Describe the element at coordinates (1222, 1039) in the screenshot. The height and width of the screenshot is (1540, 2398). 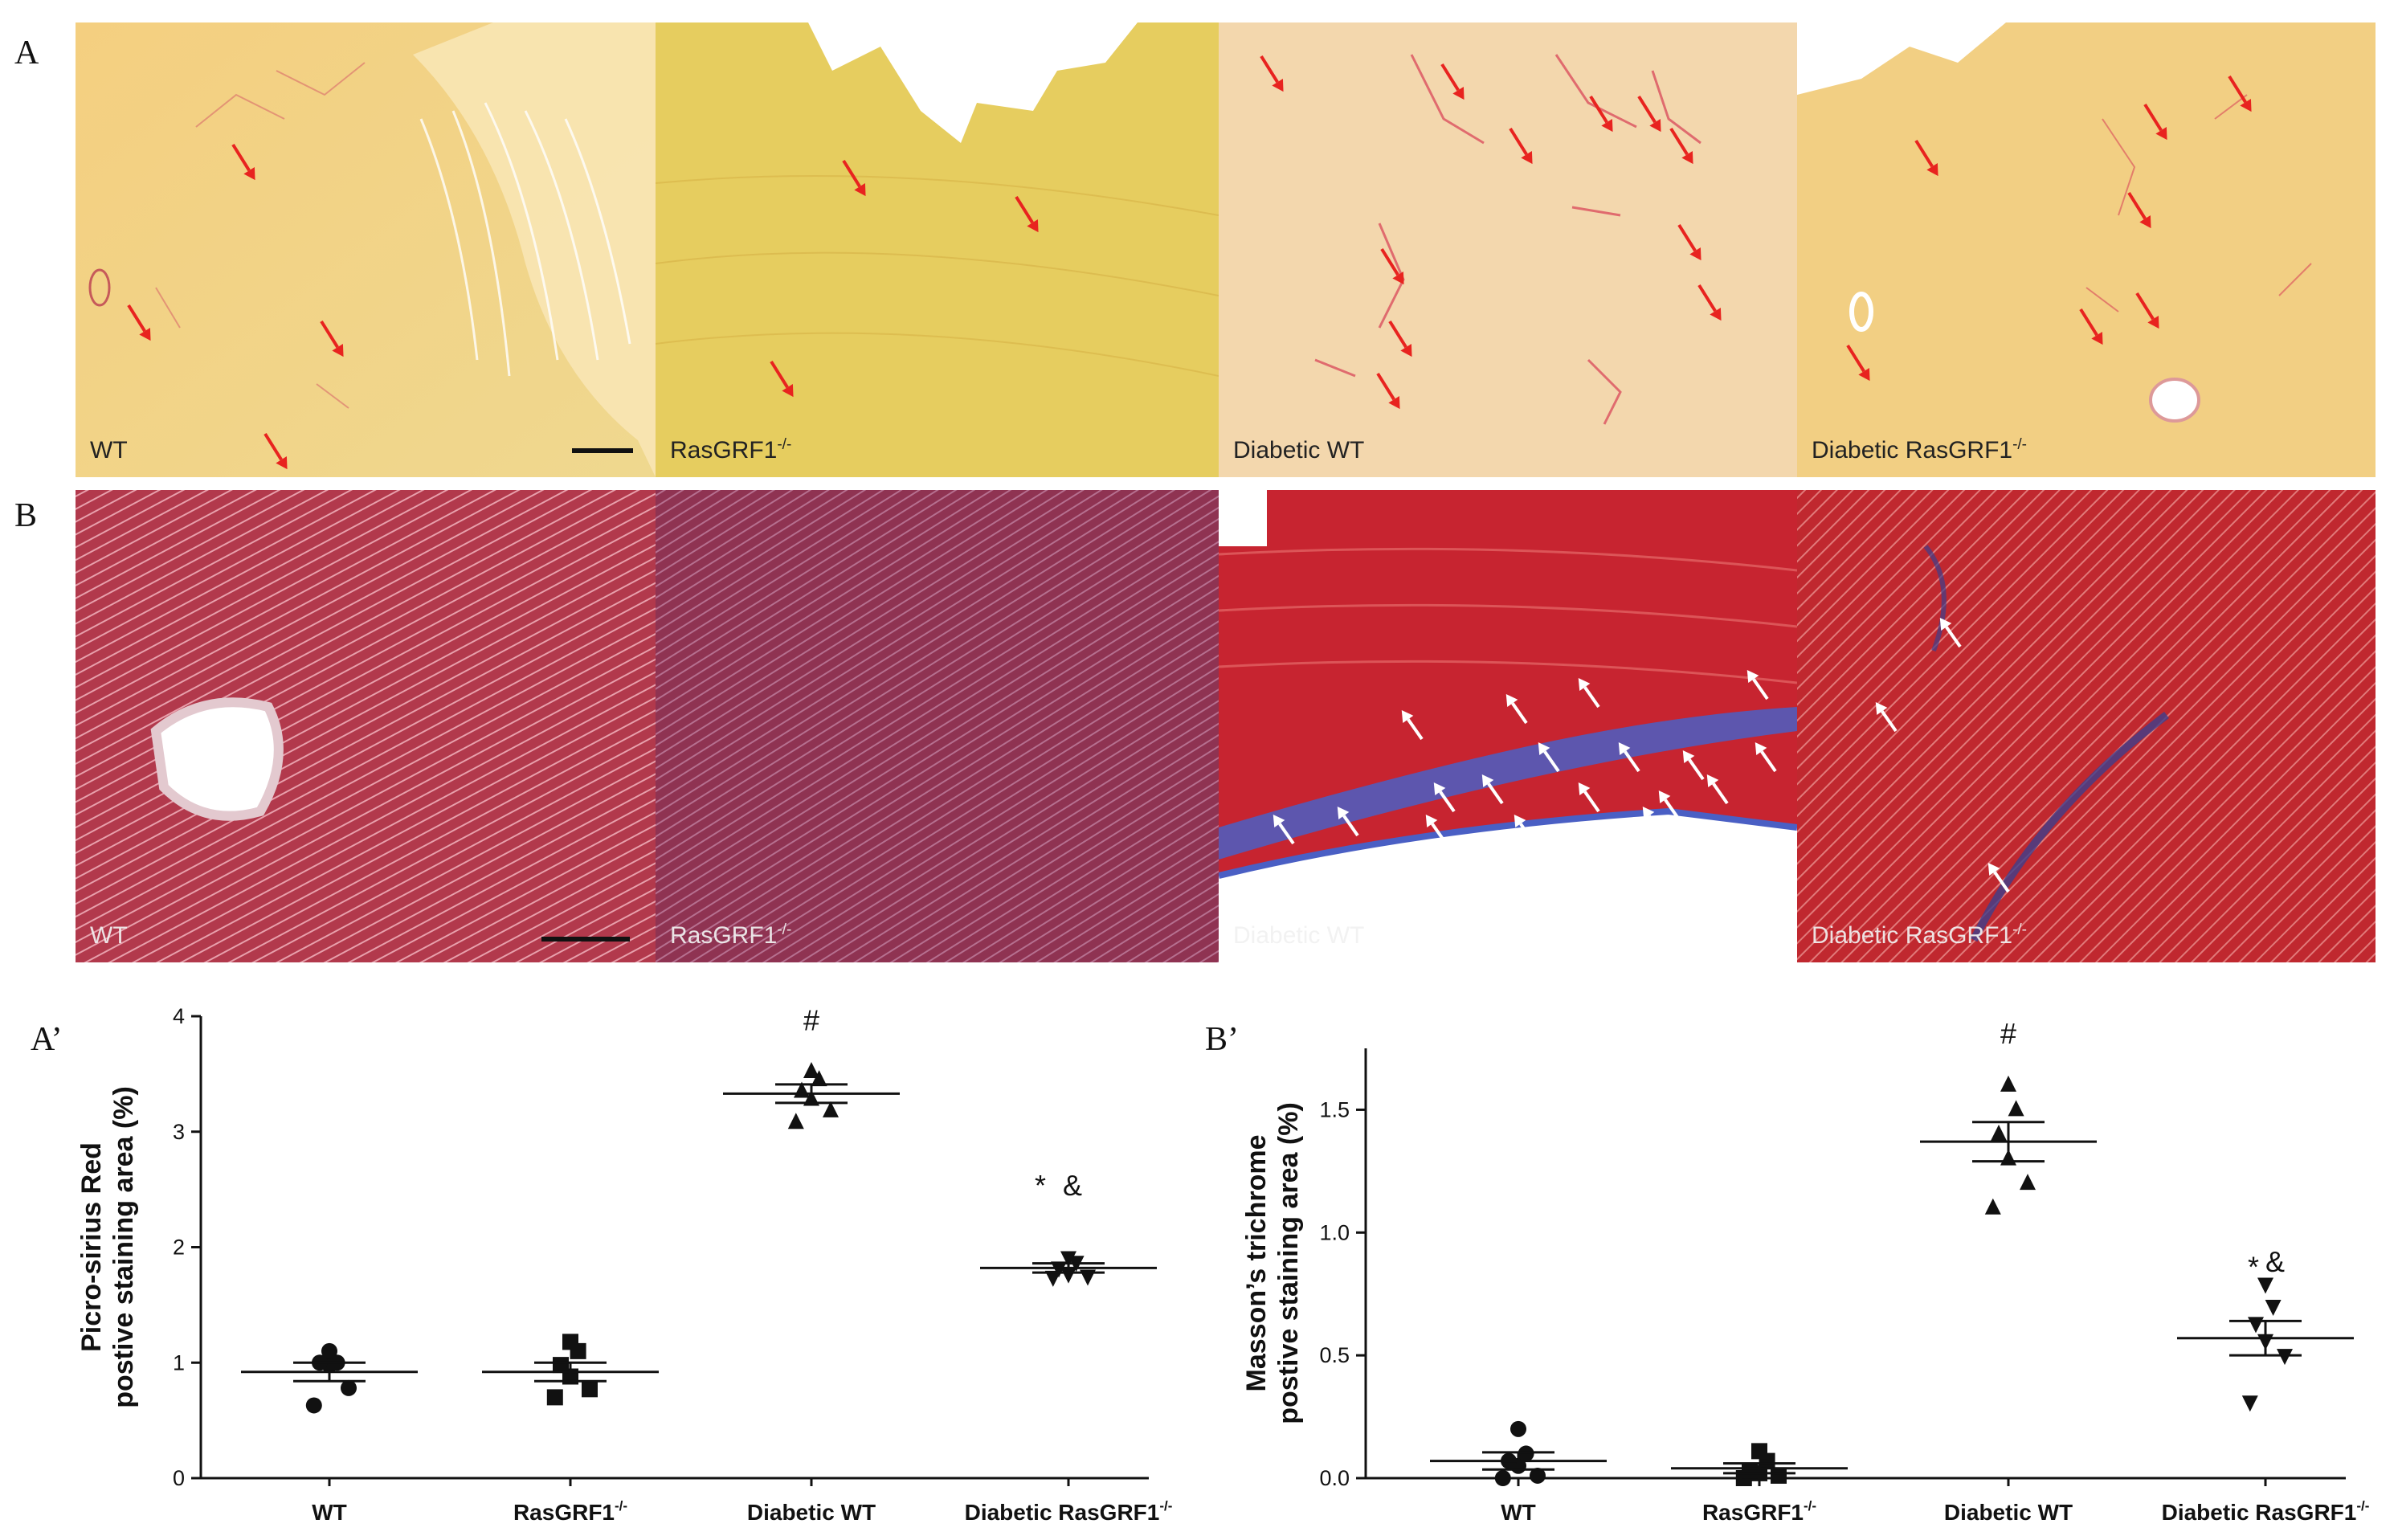
I see `panel-letter-b-prime: B’` at that location.